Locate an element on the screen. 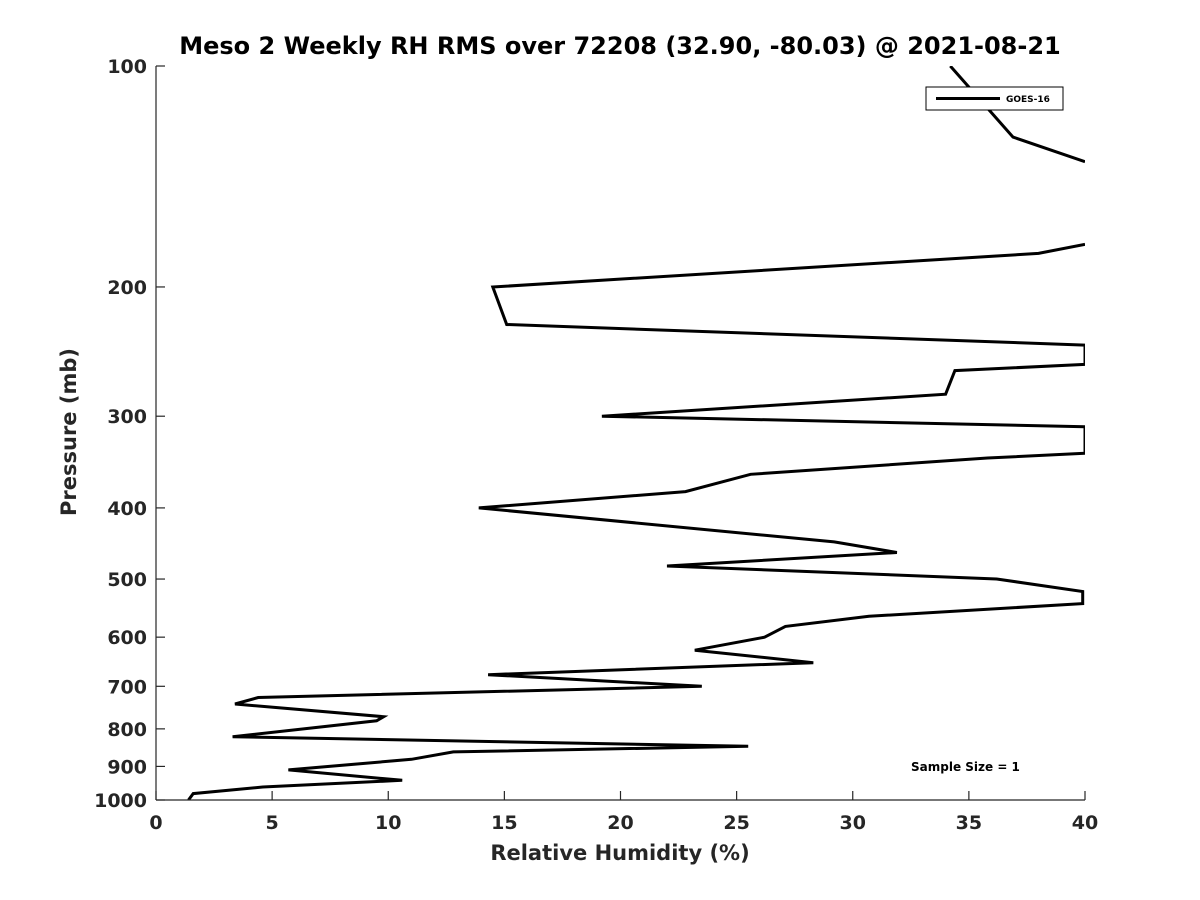  x-tick-label: 30 is located at coordinates (853, 823).